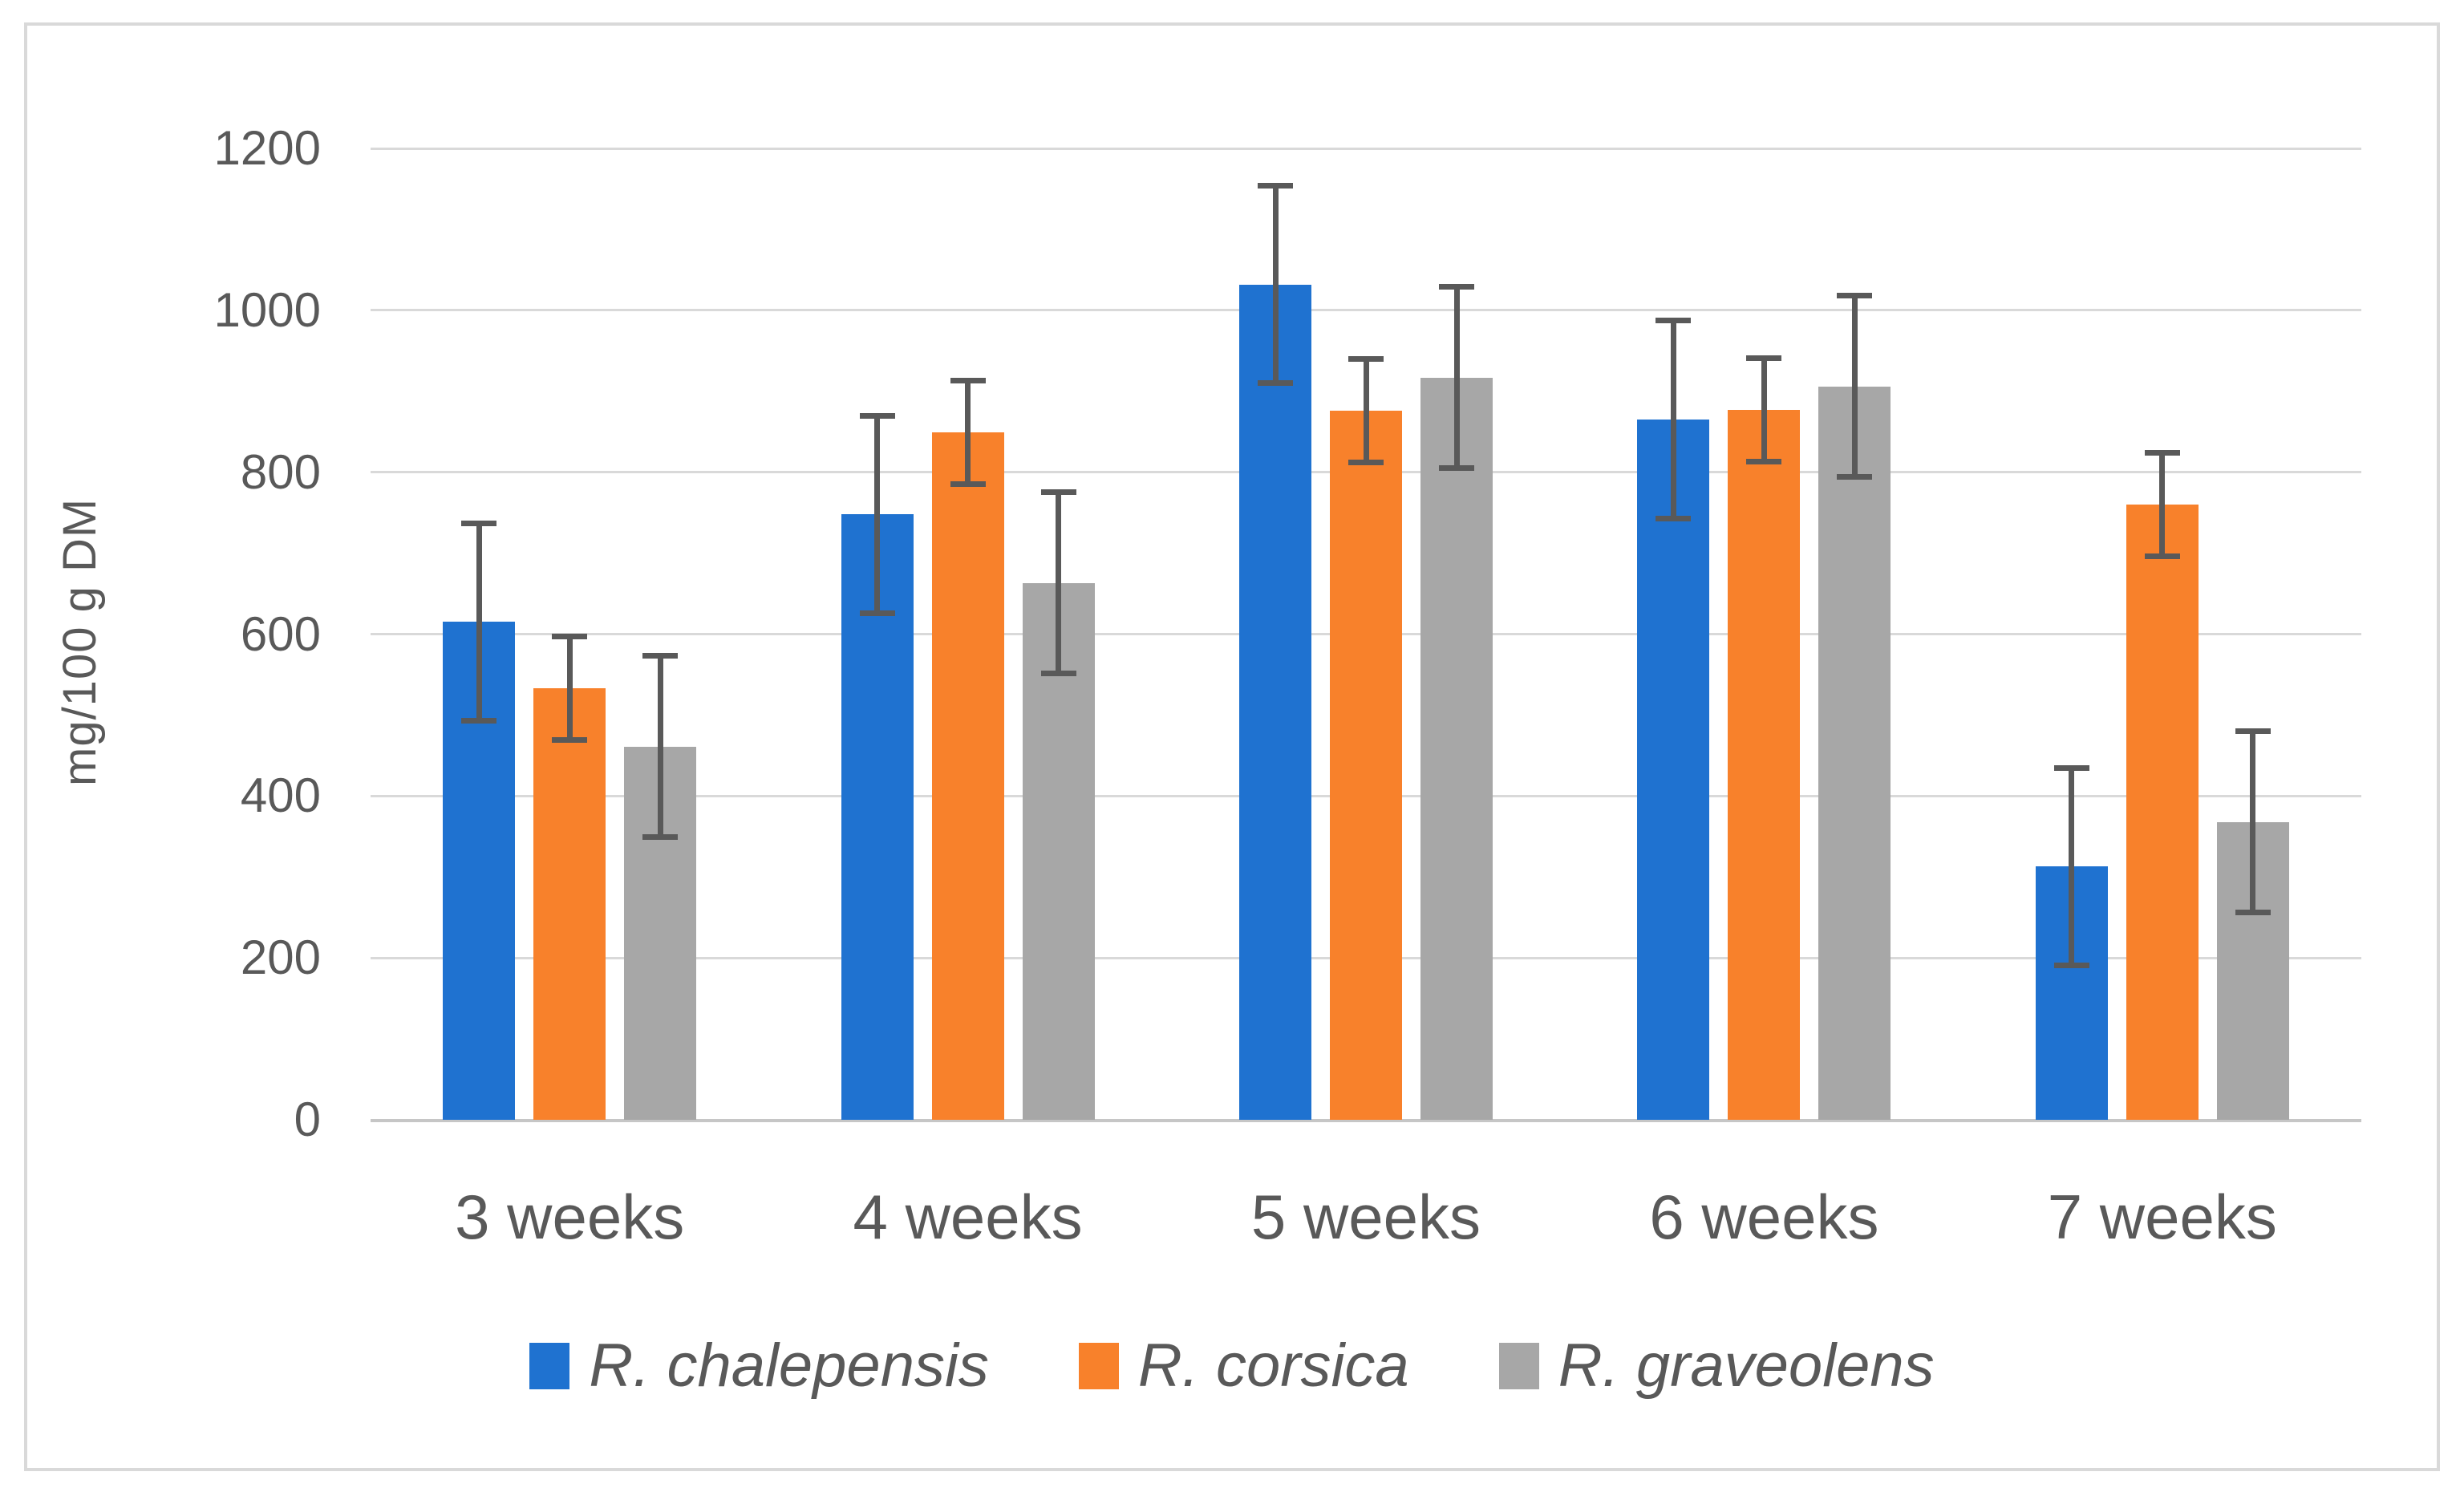 The image size is (2464, 1496). I want to click on y-axis-title: mg/100 g DM, so click(80, 641).